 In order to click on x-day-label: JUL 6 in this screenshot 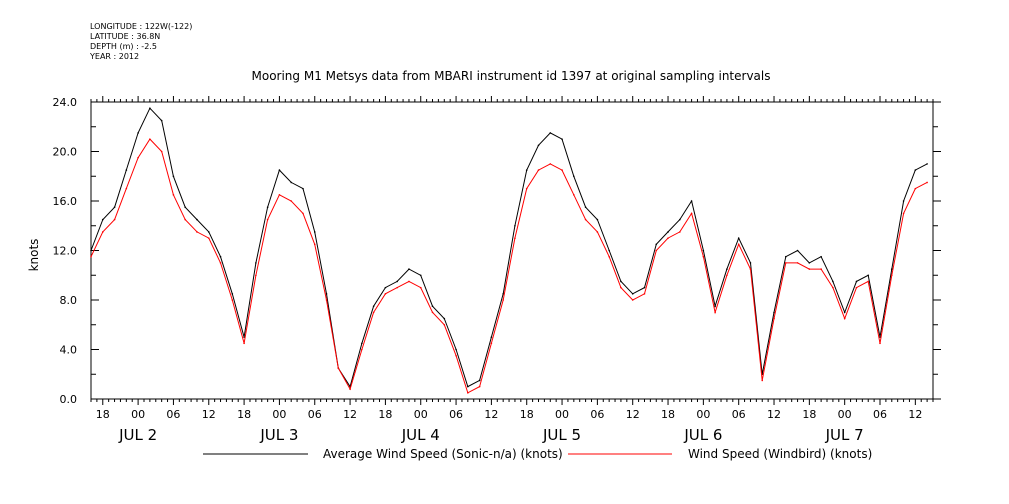, I will do `click(702, 435)`.